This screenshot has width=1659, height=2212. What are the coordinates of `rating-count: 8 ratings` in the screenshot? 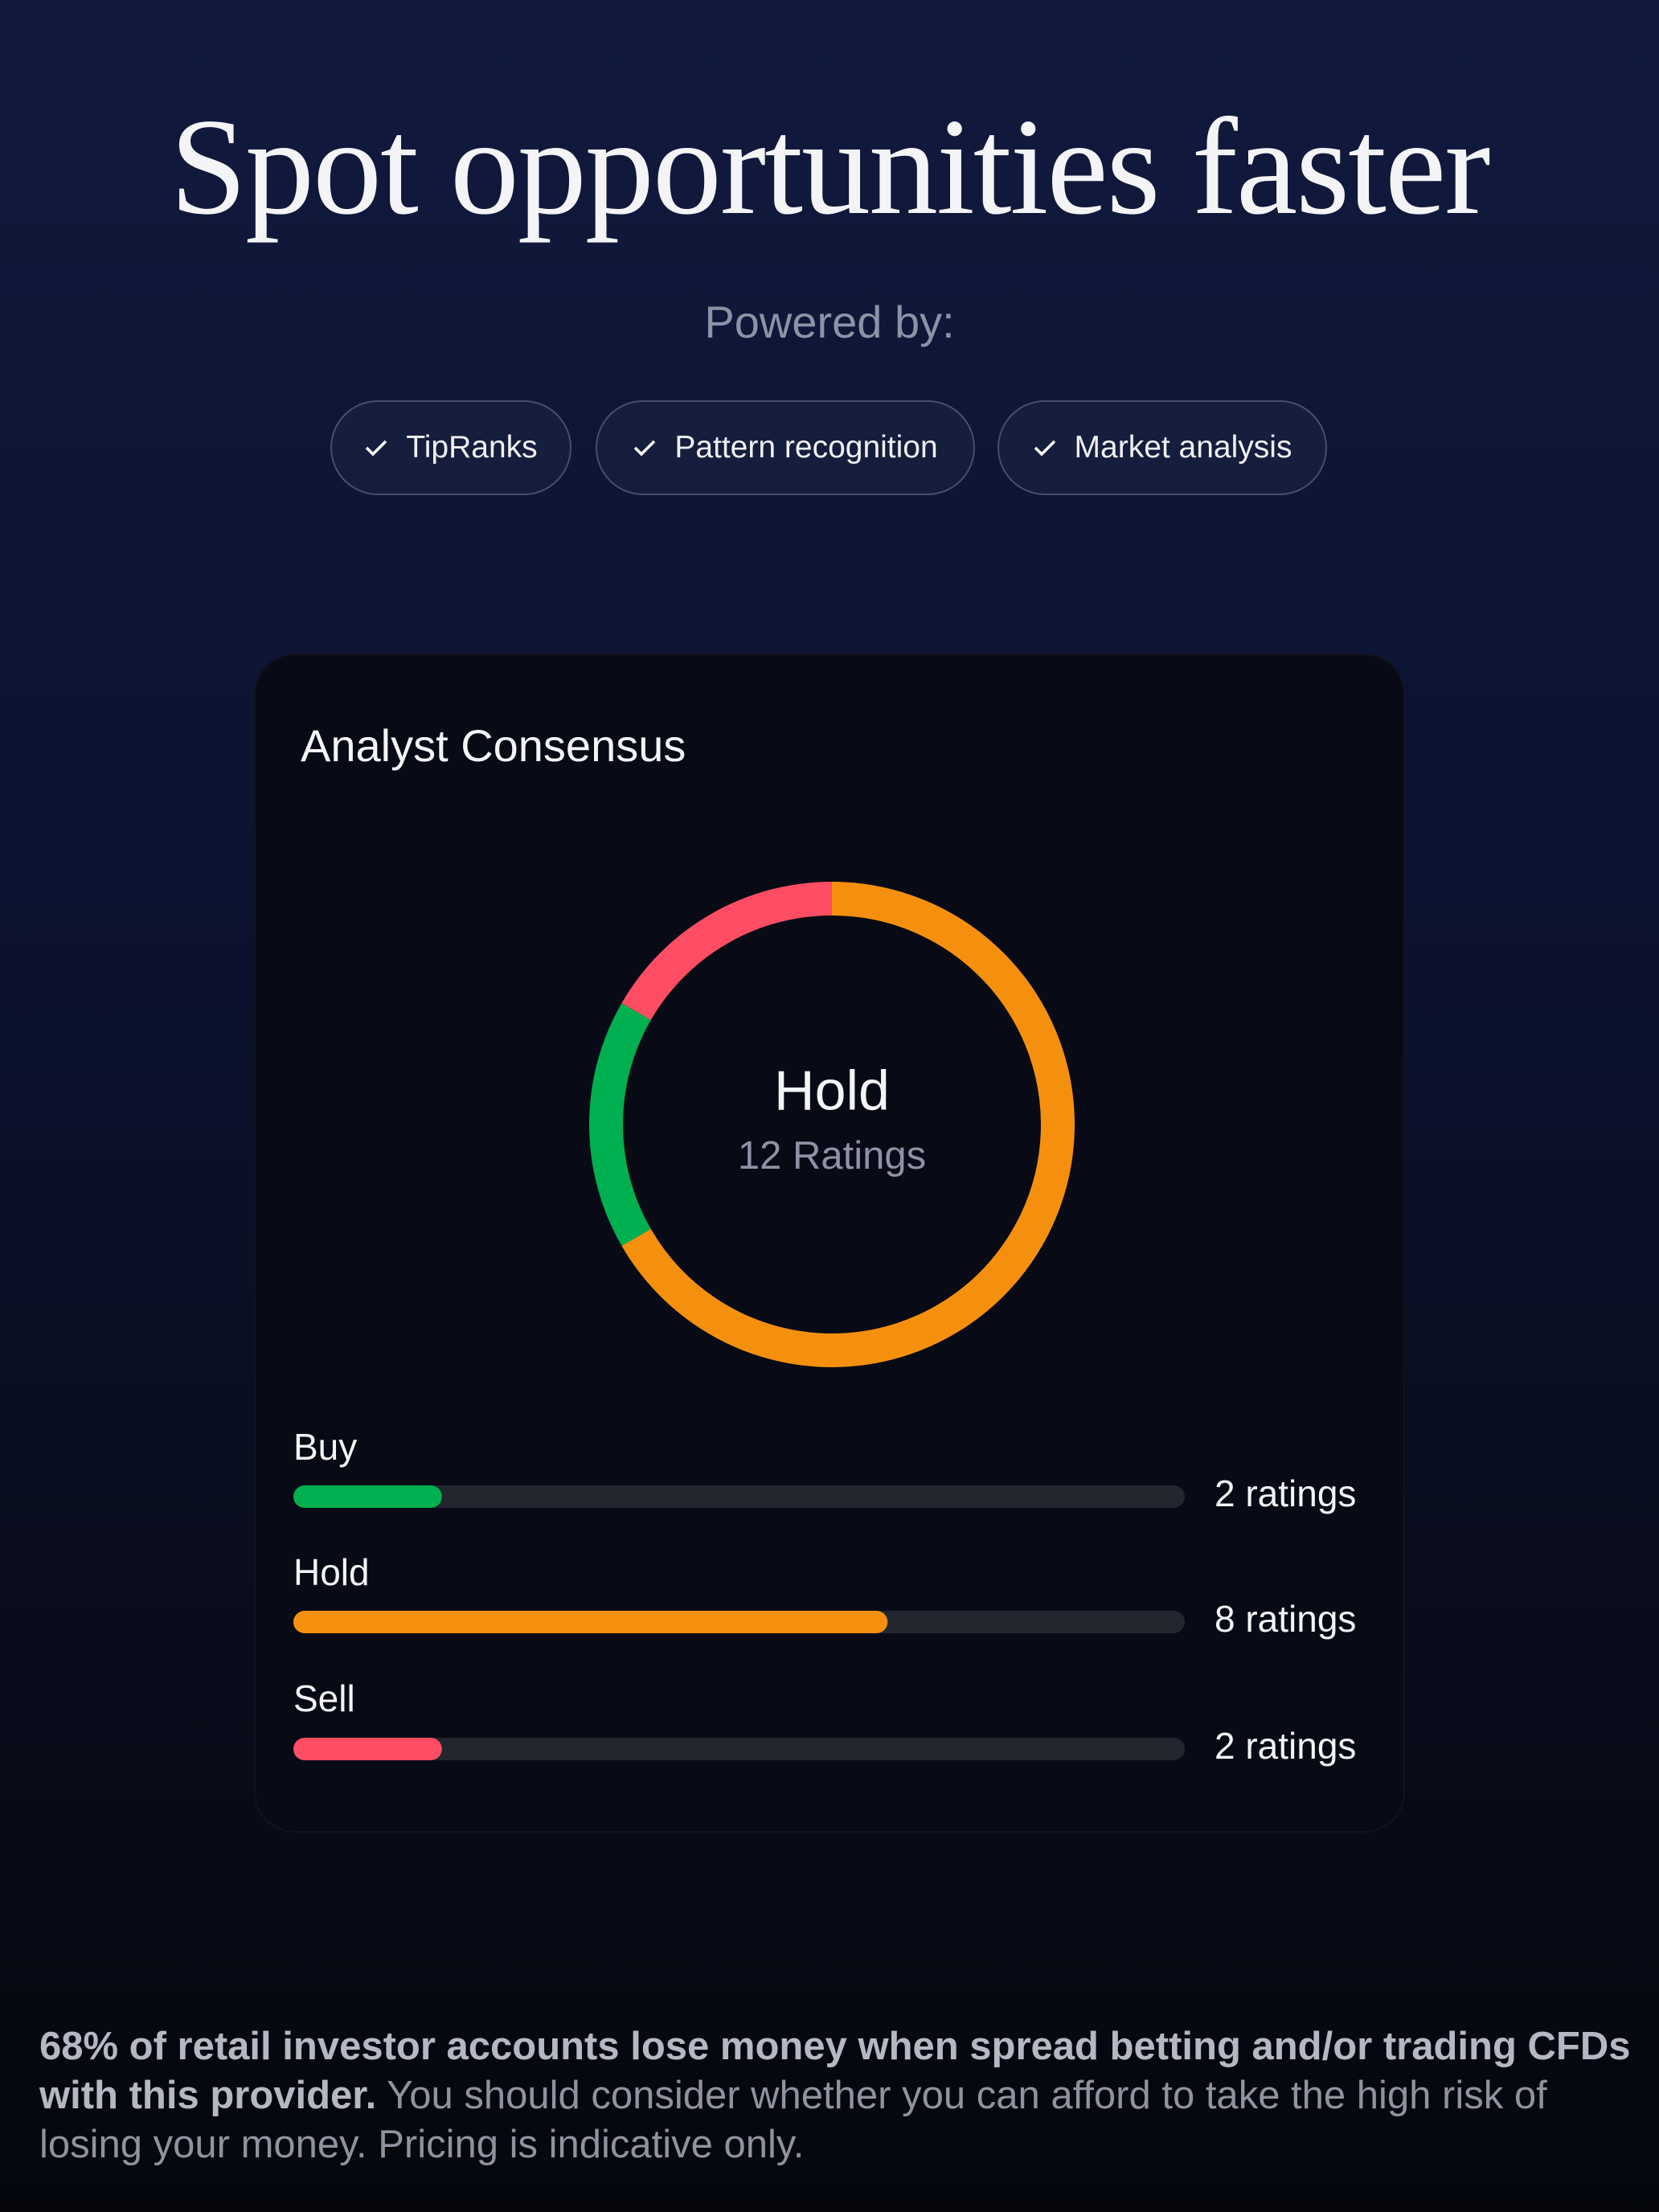 It's located at (1285, 1619).